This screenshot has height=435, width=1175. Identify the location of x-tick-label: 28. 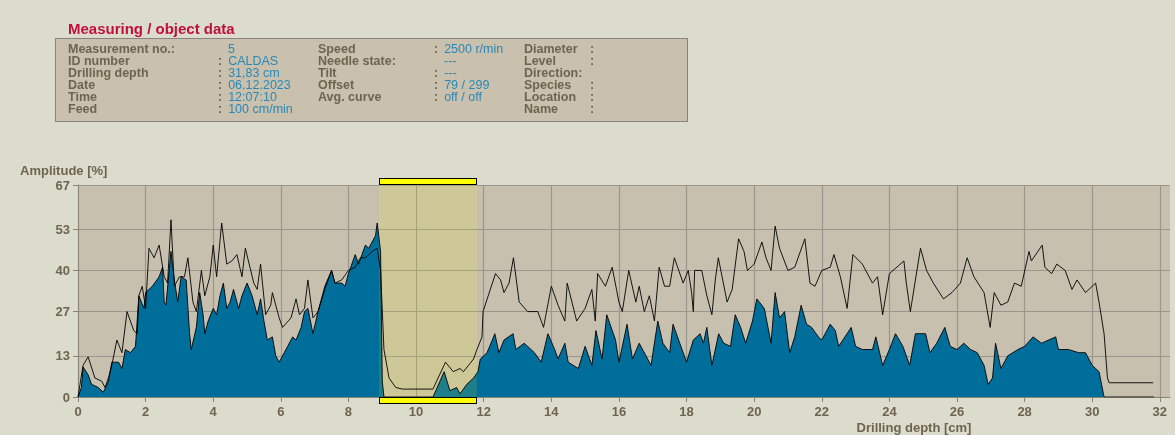
(1024, 411).